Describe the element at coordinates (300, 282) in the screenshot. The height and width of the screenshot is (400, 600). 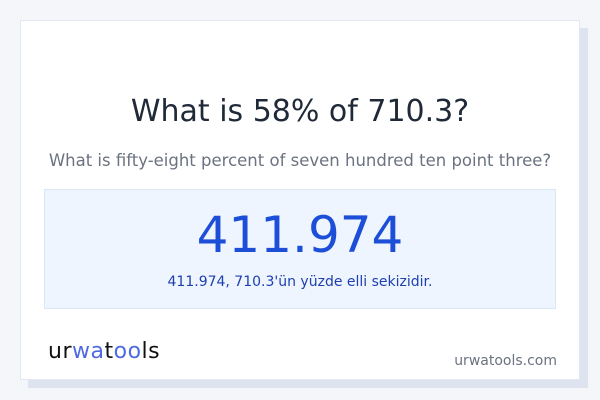
I see `result-sentence: 411.974, 710.3'ün yüzde elli sekizidir.` at that location.